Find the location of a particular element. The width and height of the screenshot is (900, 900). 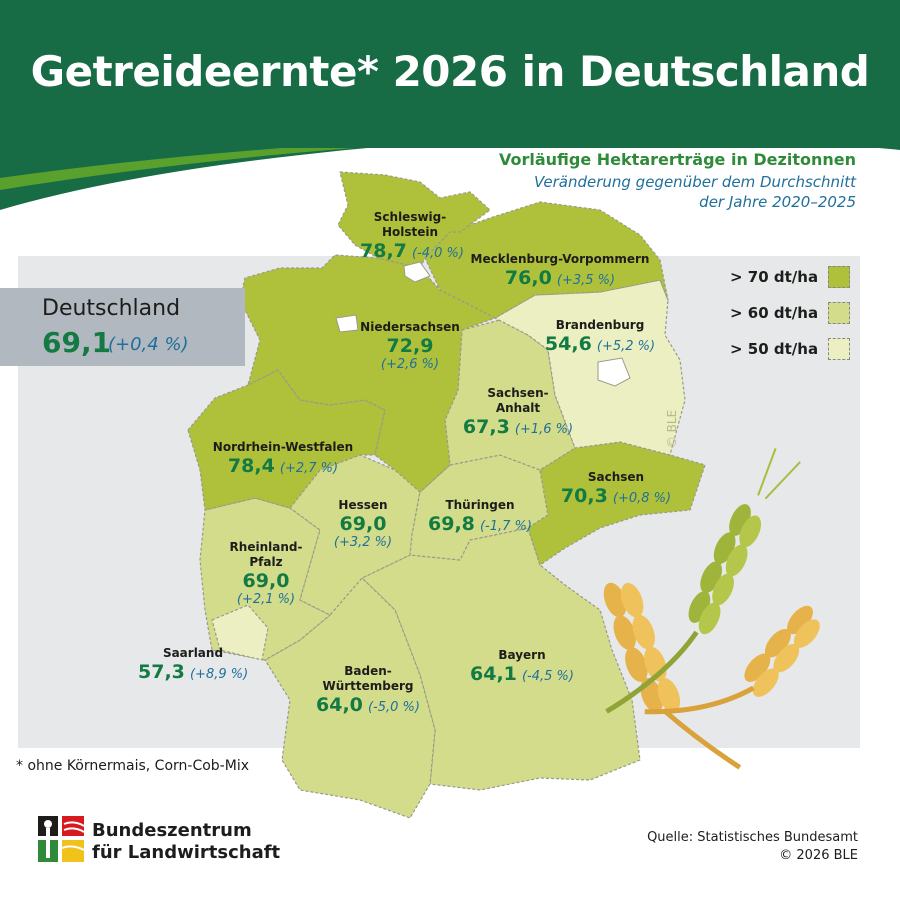

logo-text-line2: für Landwirtschaft is located at coordinates (186, 852).